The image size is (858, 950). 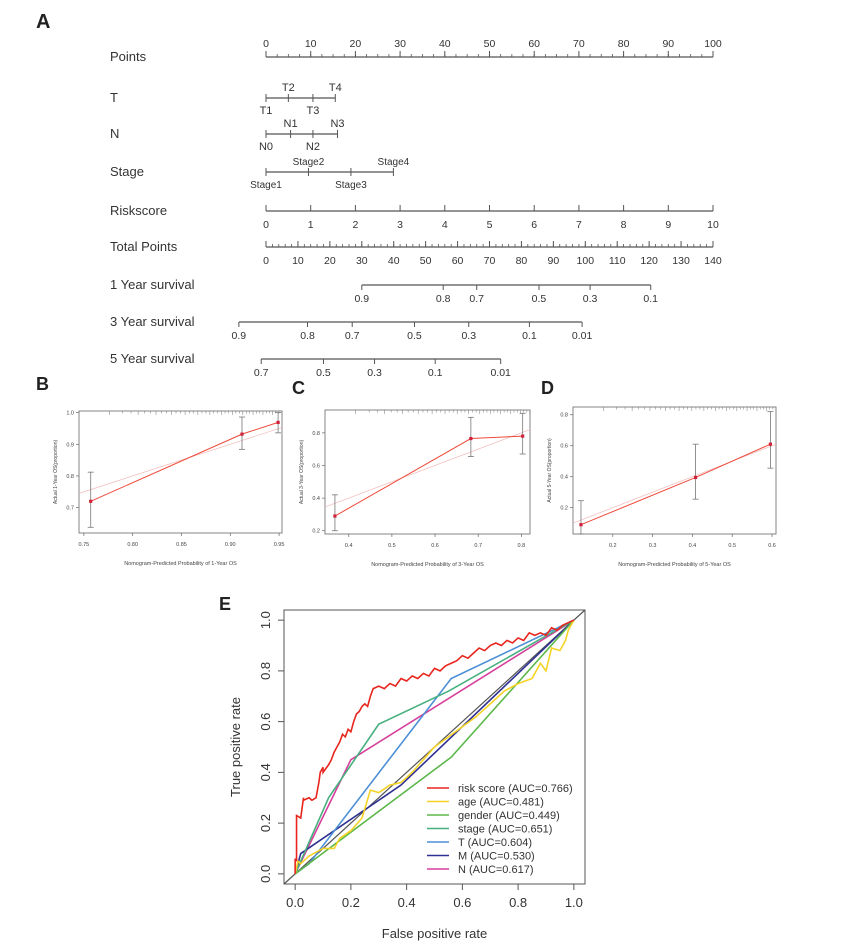 What do you see at coordinates (356, 44) in the screenshot?
I see `tick-label: 20` at bounding box center [356, 44].